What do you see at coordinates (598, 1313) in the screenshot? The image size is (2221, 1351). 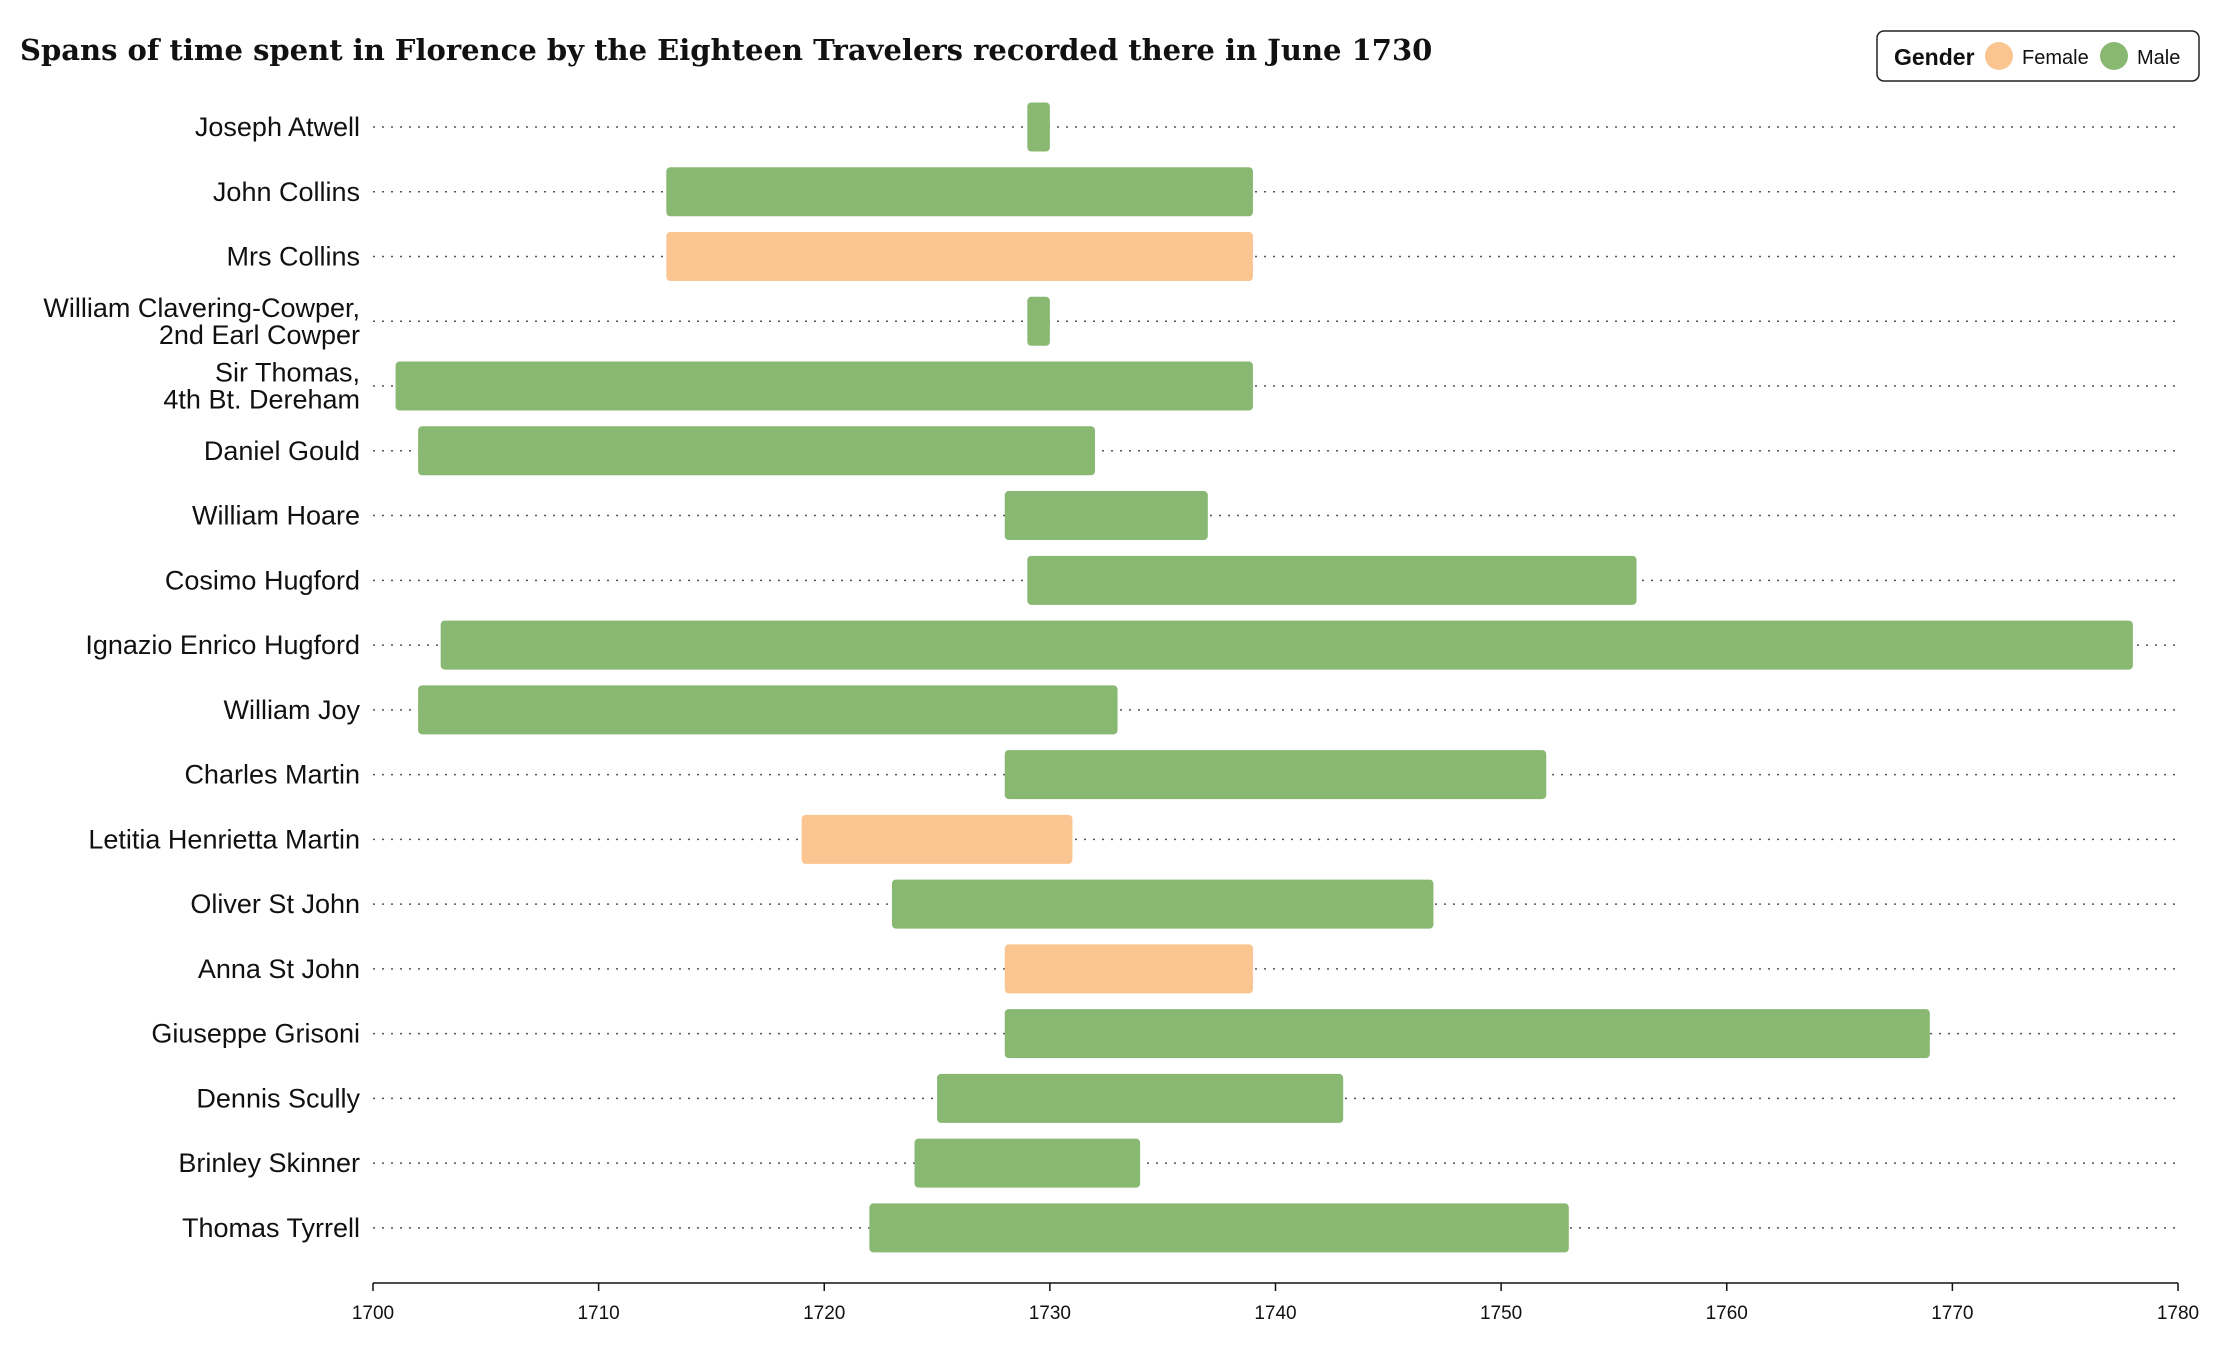 I see `x-tick-label: 1710` at bounding box center [598, 1313].